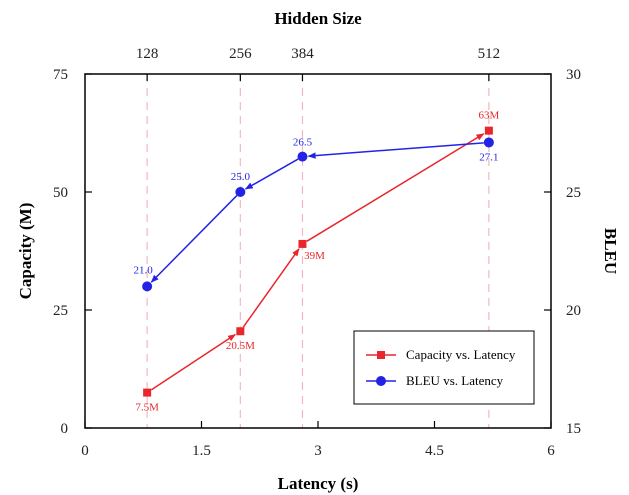  Describe the element at coordinates (147, 54) in the screenshot. I see `top-tick-label: 128` at that location.